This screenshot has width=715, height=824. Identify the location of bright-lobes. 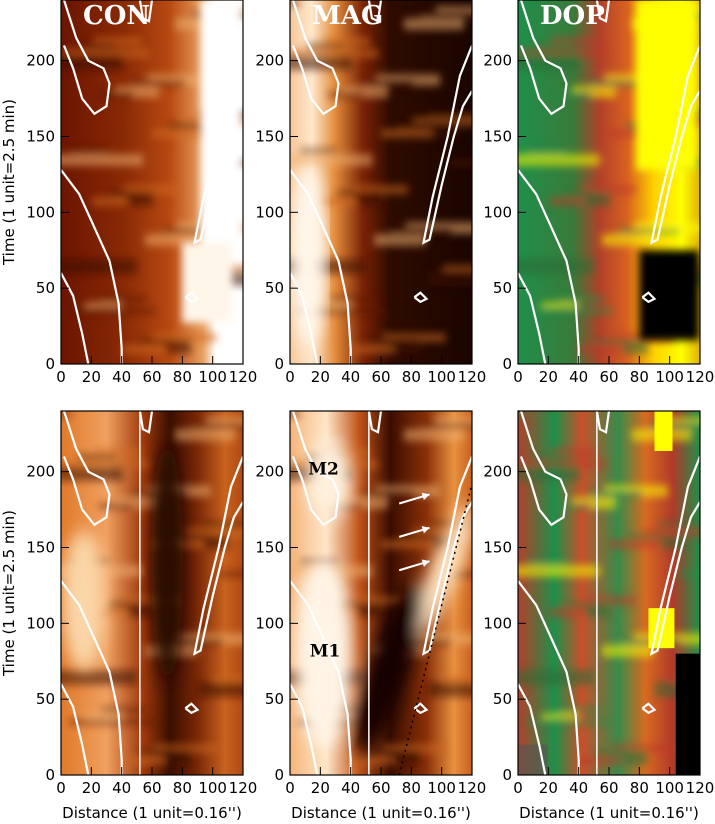
(122, 562).